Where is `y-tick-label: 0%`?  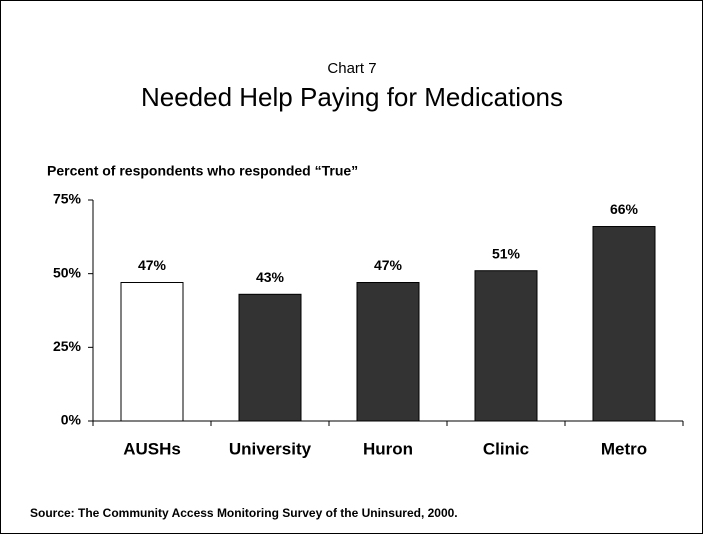
y-tick-label: 0% is located at coordinates (71, 420).